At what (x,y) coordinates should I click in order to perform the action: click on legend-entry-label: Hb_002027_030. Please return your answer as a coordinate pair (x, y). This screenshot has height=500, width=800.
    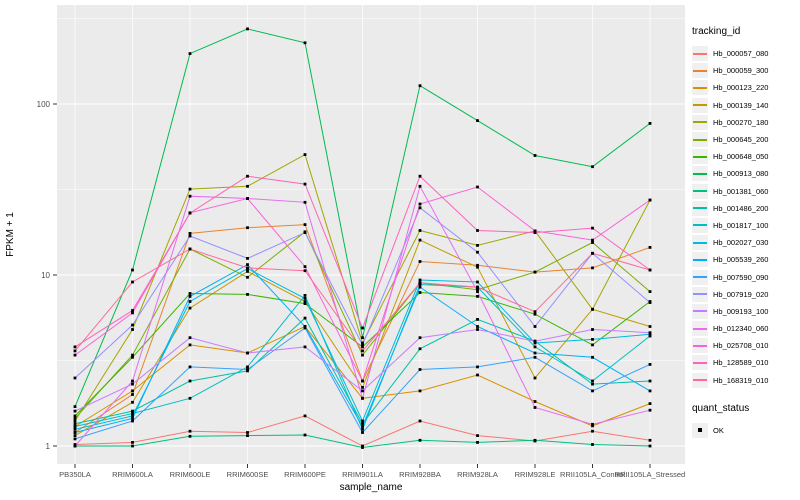
    Looking at the image, I should click on (741, 243).